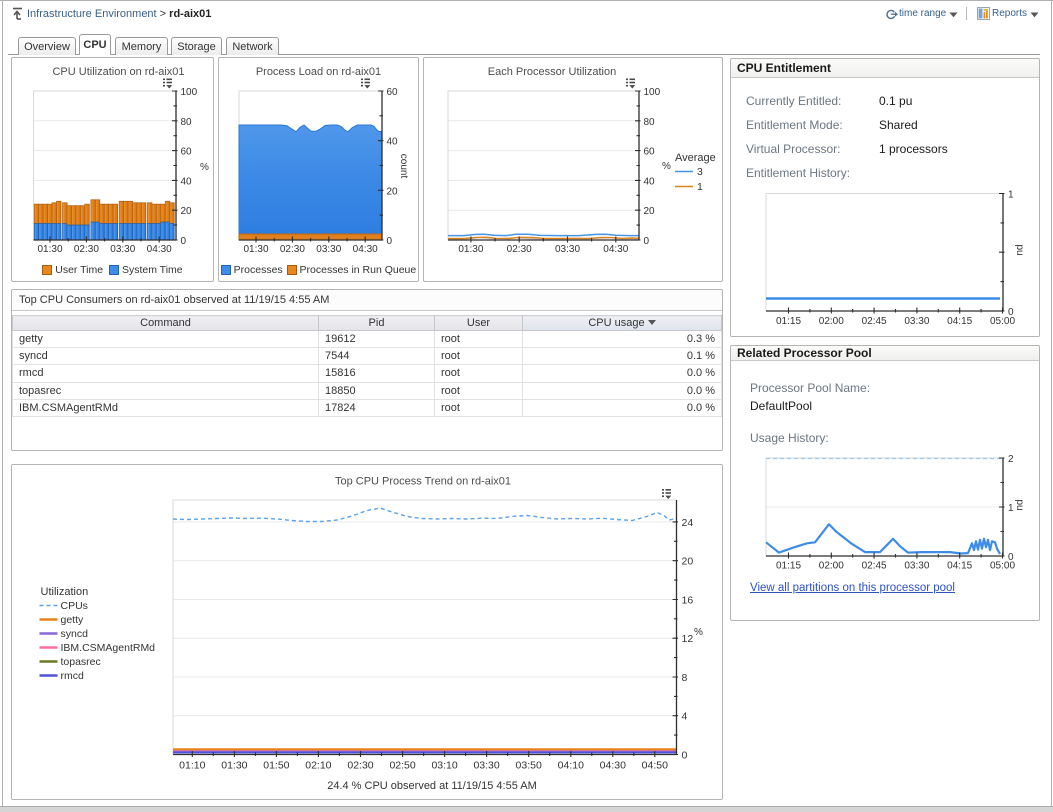  I want to click on svg-text: Average, so click(695, 158).